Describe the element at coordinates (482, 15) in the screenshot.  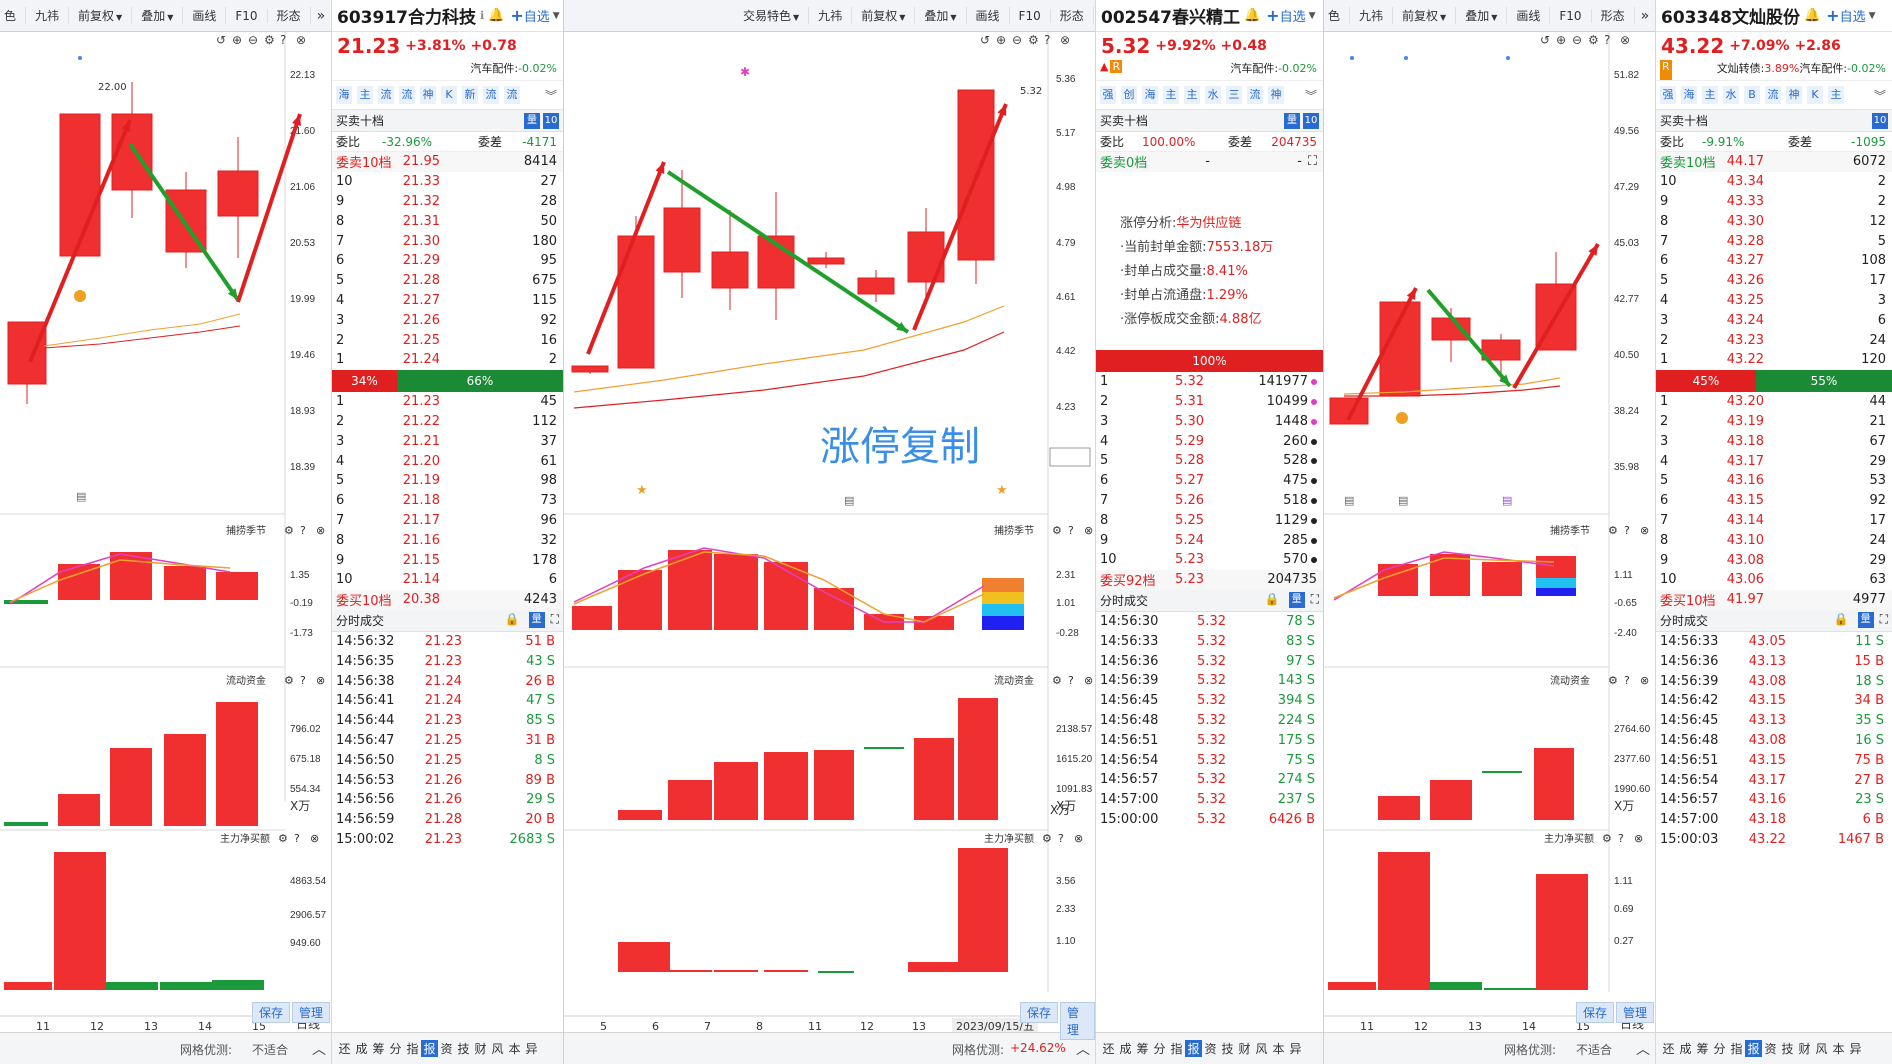
I see `info-icon: ℹ` at that location.